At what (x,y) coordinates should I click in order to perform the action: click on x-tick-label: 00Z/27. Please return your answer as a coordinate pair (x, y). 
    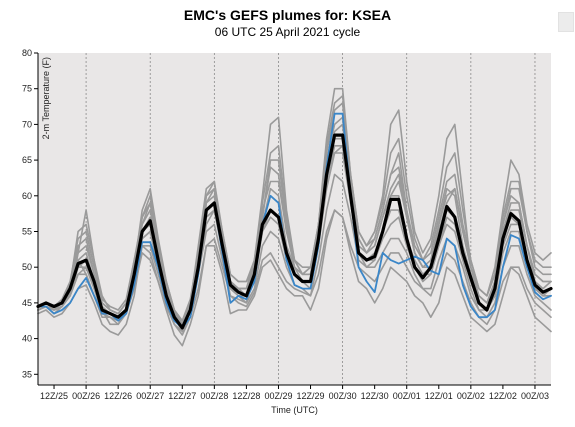
    Looking at the image, I should click on (150, 396).